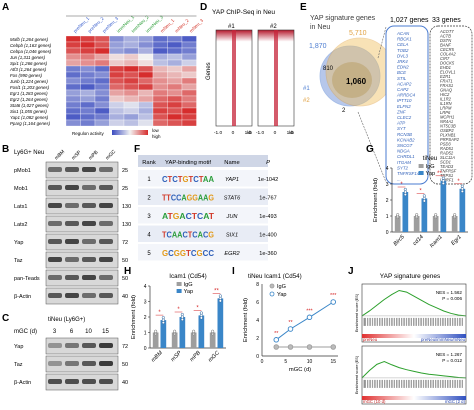 The image size is (474, 410). What do you see at coordinates (370, 149) in the screenshot?
I see `panel-letter-g: G` at bounding box center [370, 149].